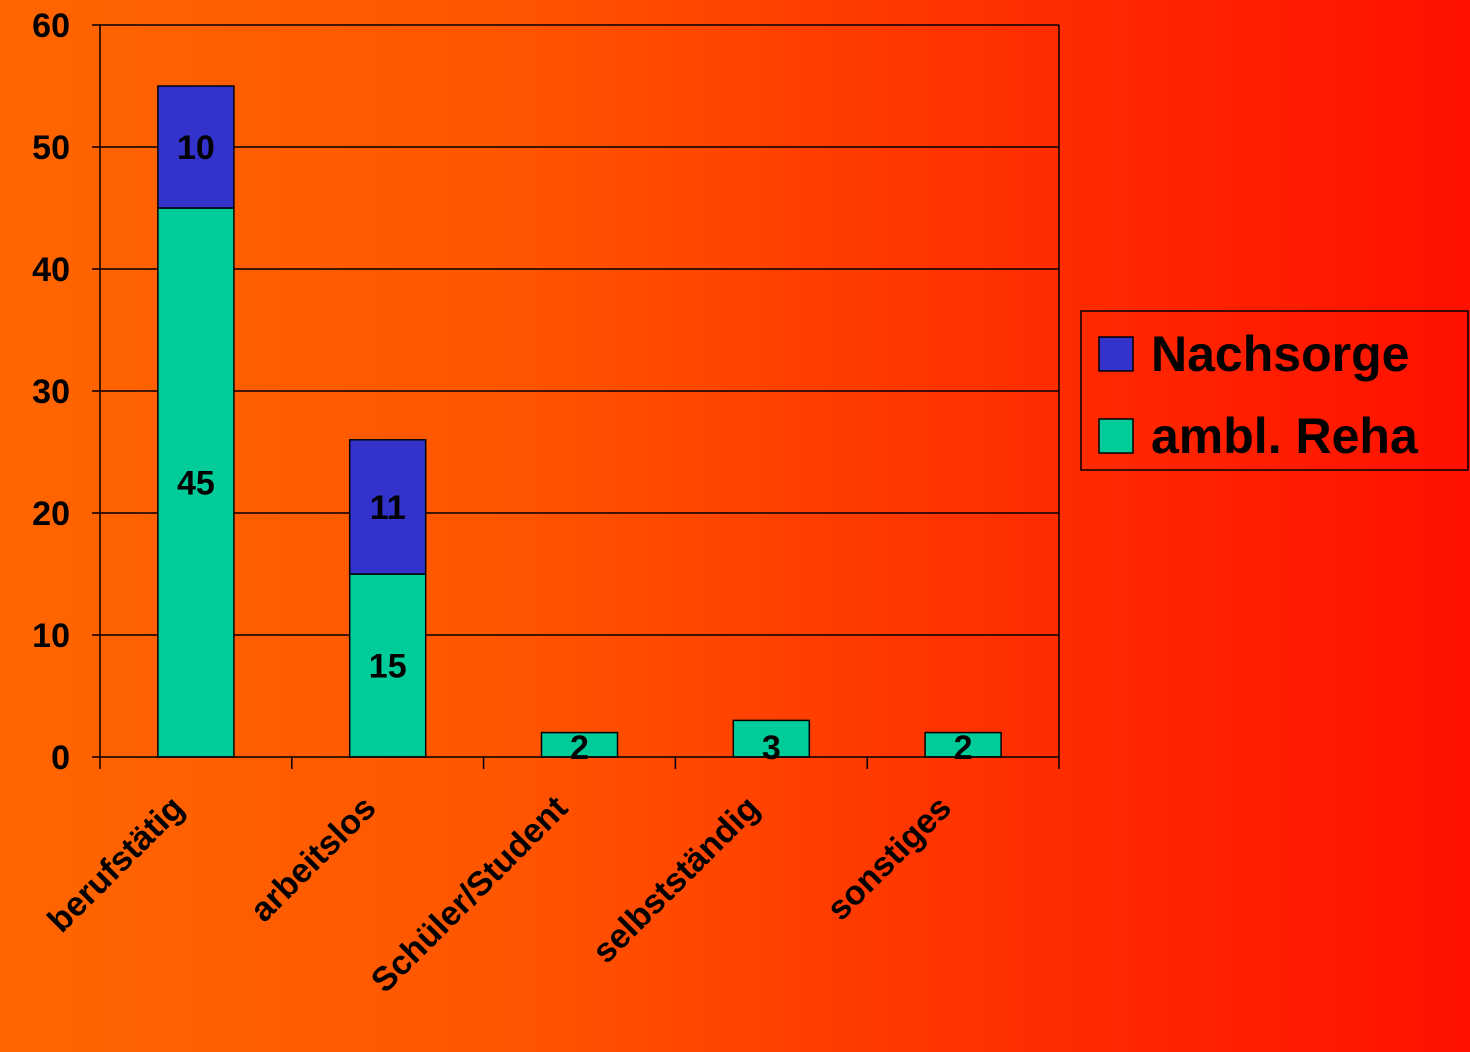 Image resolution: width=1470 pixels, height=1052 pixels. I want to click on y-tick-label: 60, so click(51, 26).